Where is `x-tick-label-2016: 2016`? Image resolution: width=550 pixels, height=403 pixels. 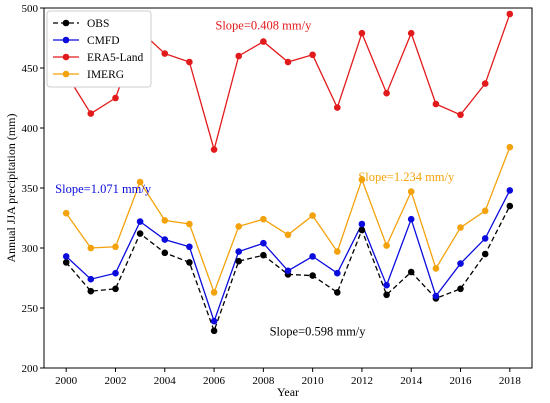
x-tick-label-2016: 2016 is located at coordinates (461, 381).